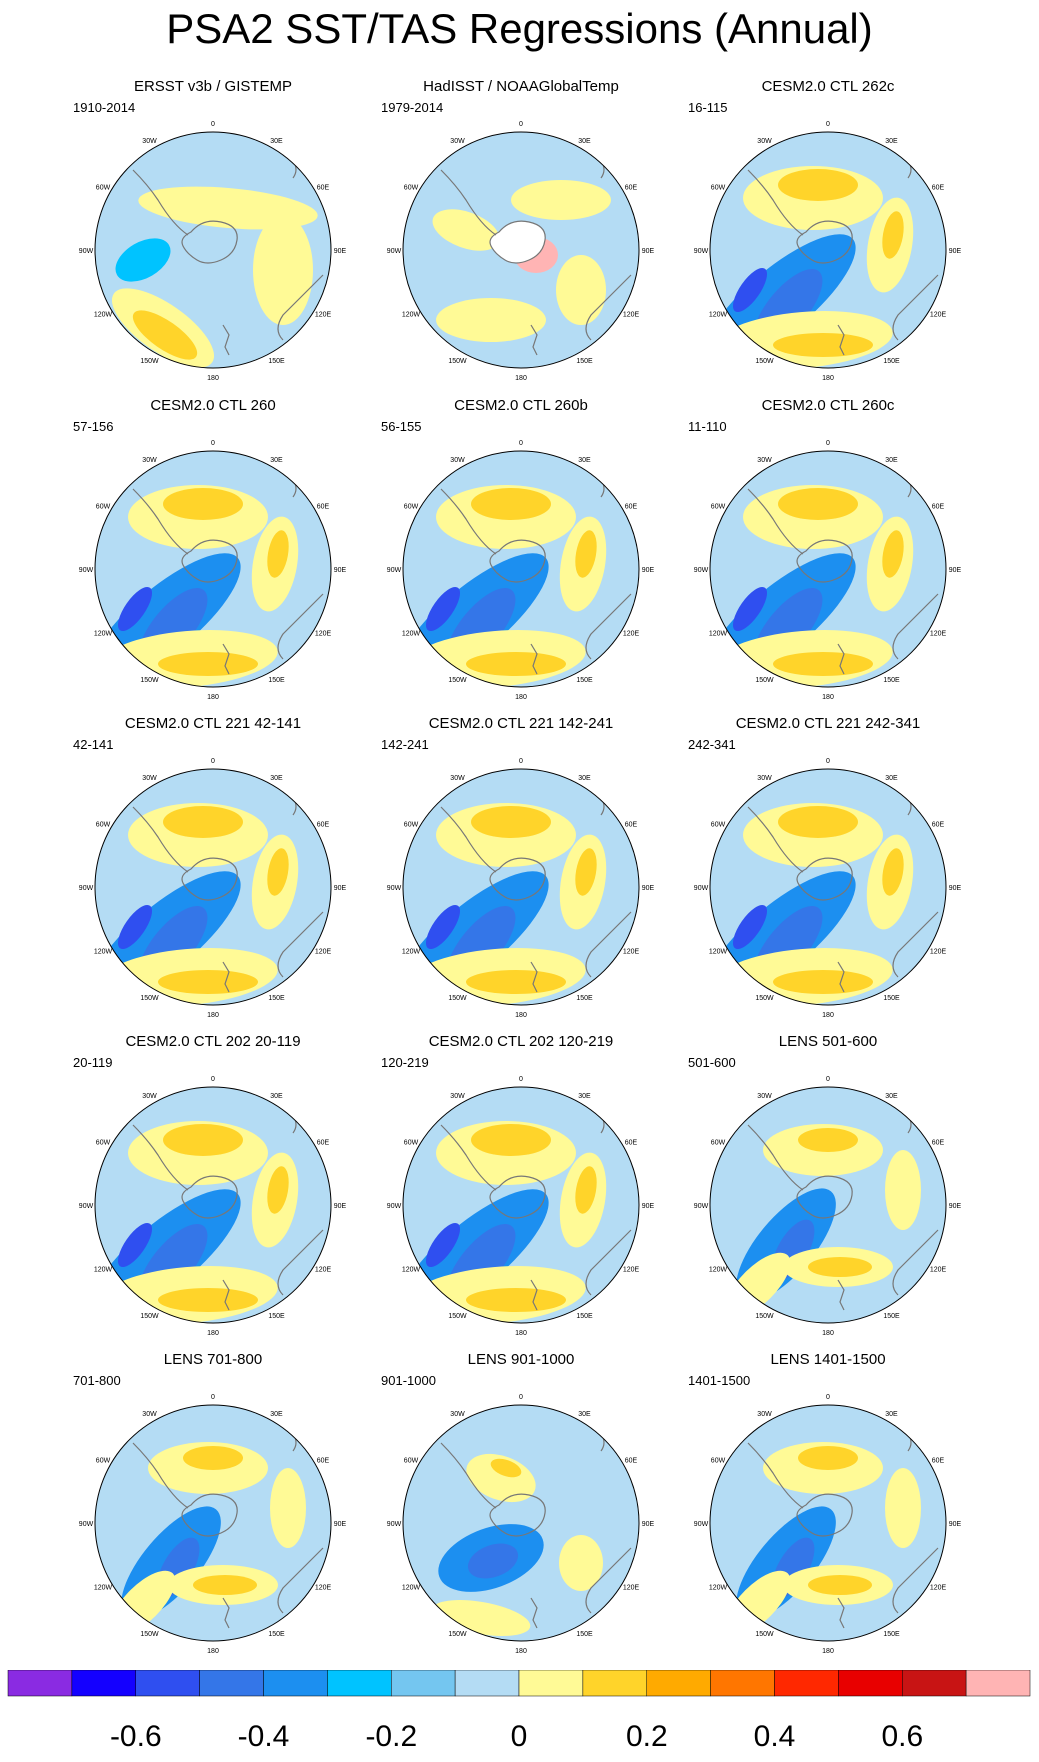 Image resolution: width=1039 pixels, height=1762 pixels. What do you see at coordinates (608, 944) in the screenshot?
I see `australia-coastline` at bounding box center [608, 944].